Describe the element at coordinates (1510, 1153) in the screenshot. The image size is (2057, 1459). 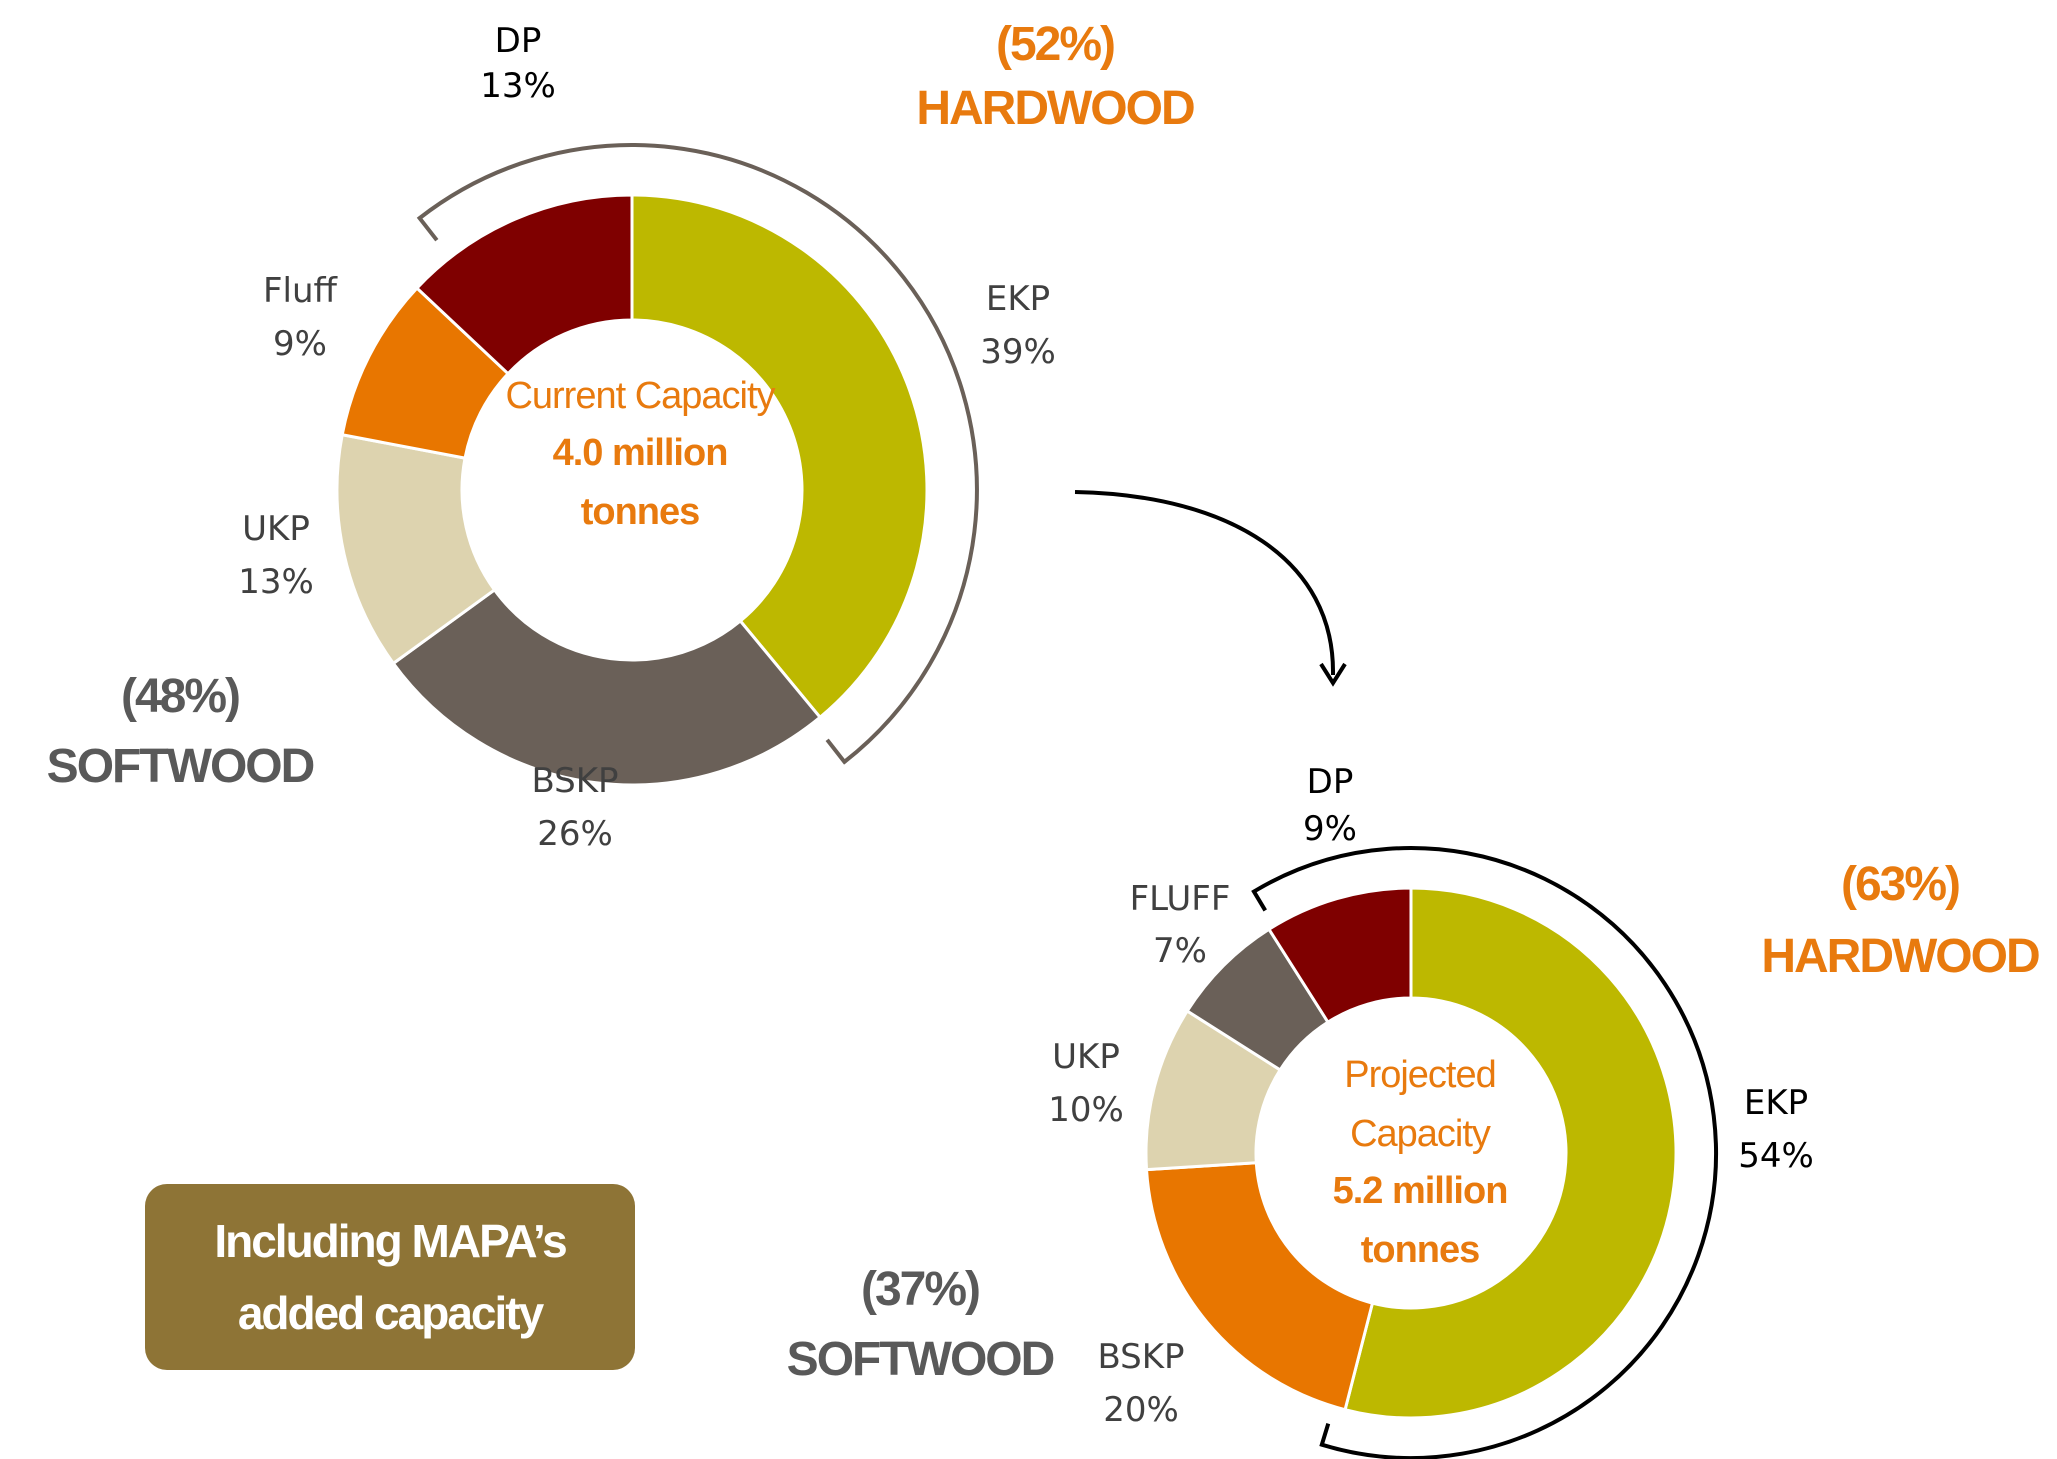
I see `chart2-slice-ekp` at that location.